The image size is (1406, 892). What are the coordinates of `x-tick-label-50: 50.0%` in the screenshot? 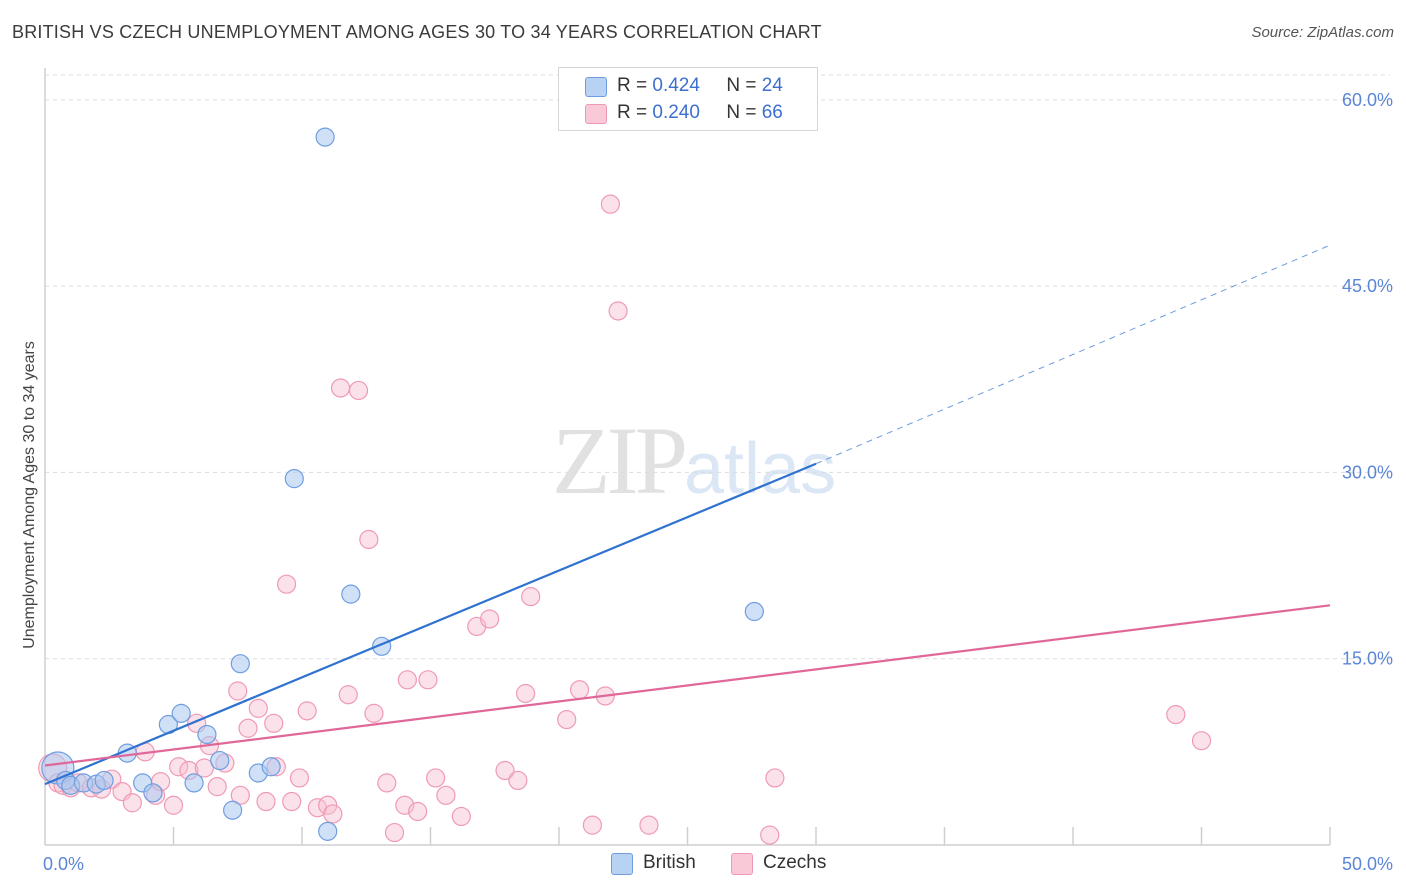 It's located at (1367, 864).